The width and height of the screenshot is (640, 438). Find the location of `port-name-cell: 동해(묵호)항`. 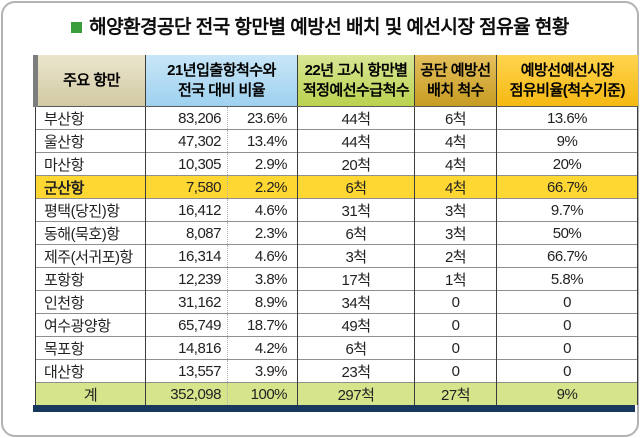

port-name-cell: 동해(묵호)항 is located at coordinates (90, 233).